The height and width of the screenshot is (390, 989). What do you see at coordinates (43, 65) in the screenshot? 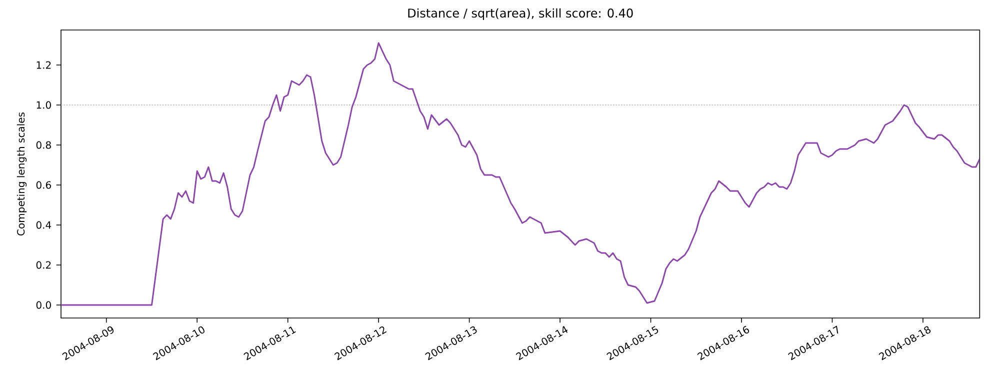
I see `y-tick-label: 1.2` at bounding box center [43, 65].